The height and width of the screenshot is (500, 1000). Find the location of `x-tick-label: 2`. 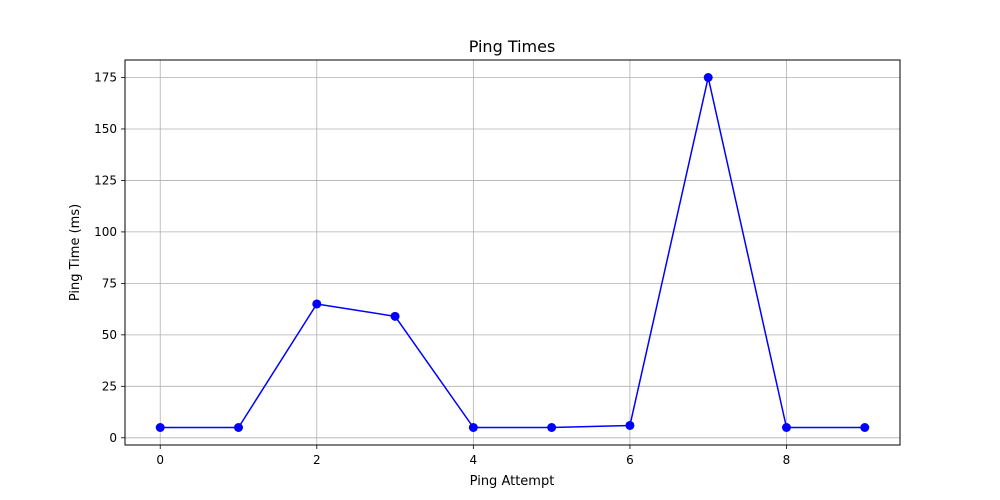

x-tick-label: 2 is located at coordinates (317, 460).